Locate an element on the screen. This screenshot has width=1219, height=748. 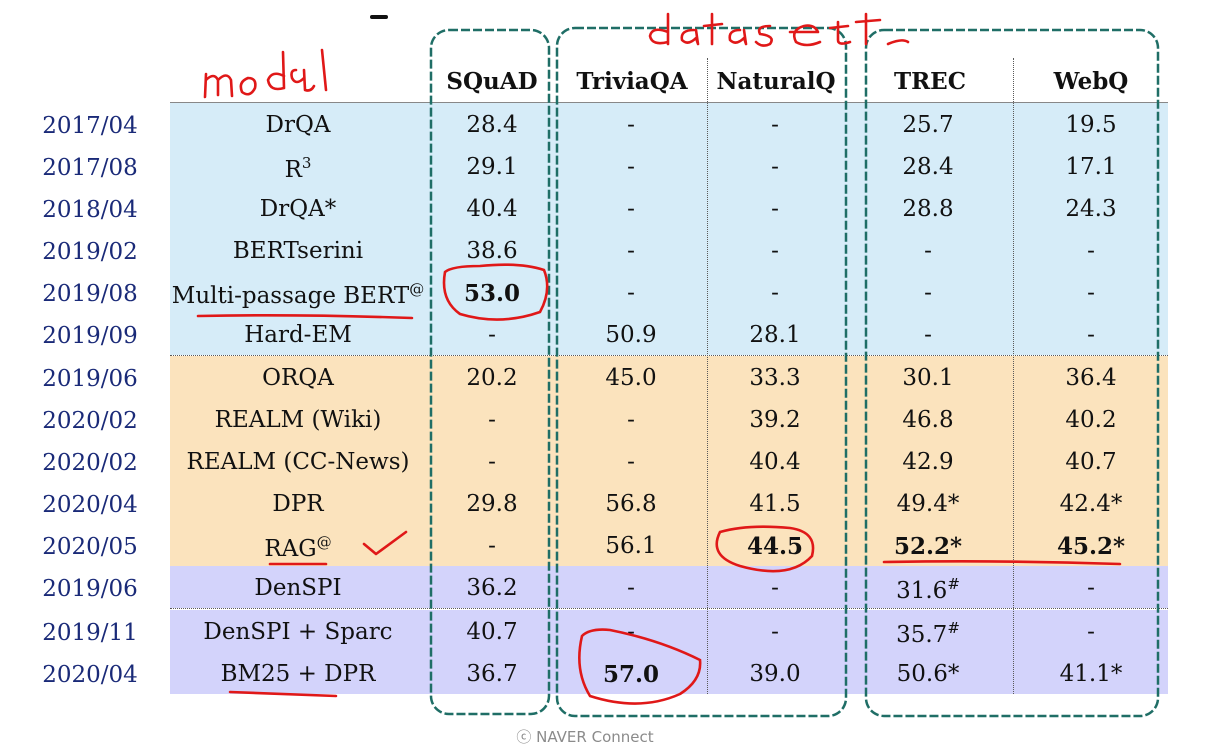
score-cell-naturalq: 41.5 is located at coordinates (775, 504).